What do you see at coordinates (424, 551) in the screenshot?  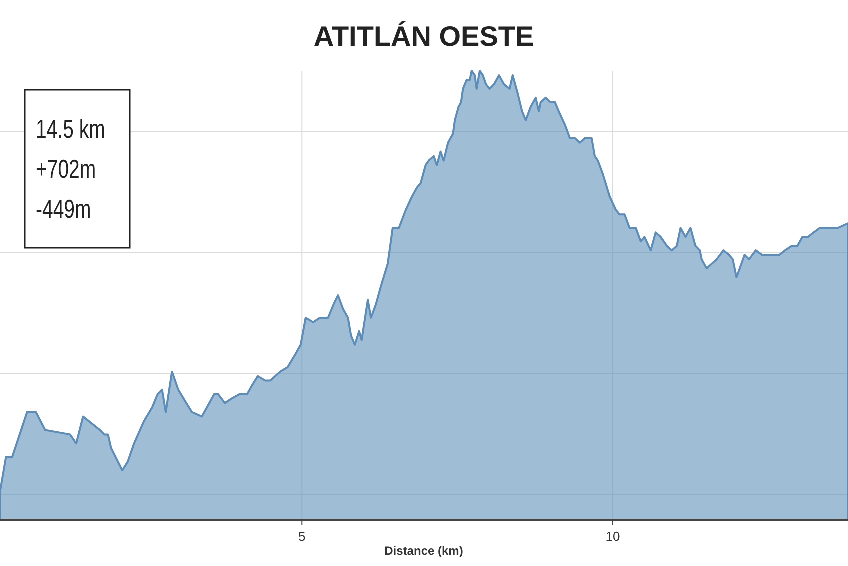 I see `x-axis-title: Distance (km)` at bounding box center [424, 551].